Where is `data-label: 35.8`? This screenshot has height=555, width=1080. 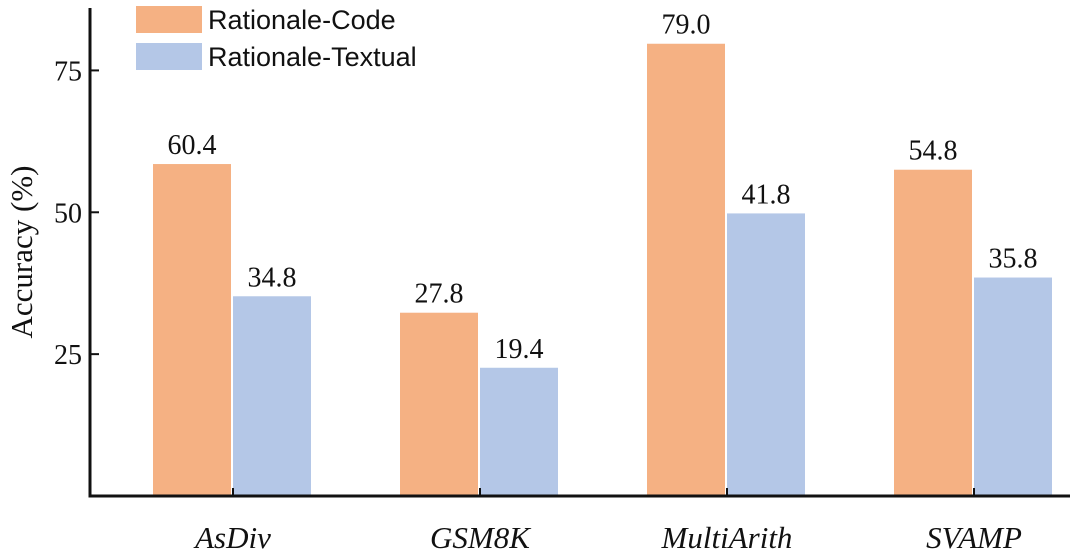
data-label: 35.8 is located at coordinates (1013, 259).